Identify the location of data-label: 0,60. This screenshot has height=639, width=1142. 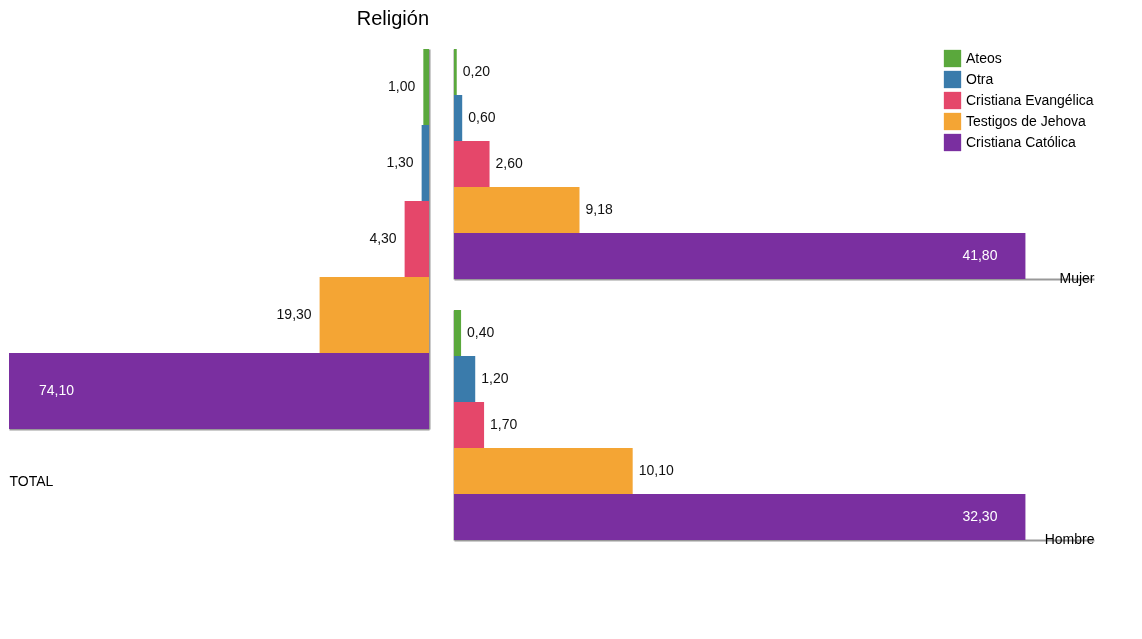
(482, 117).